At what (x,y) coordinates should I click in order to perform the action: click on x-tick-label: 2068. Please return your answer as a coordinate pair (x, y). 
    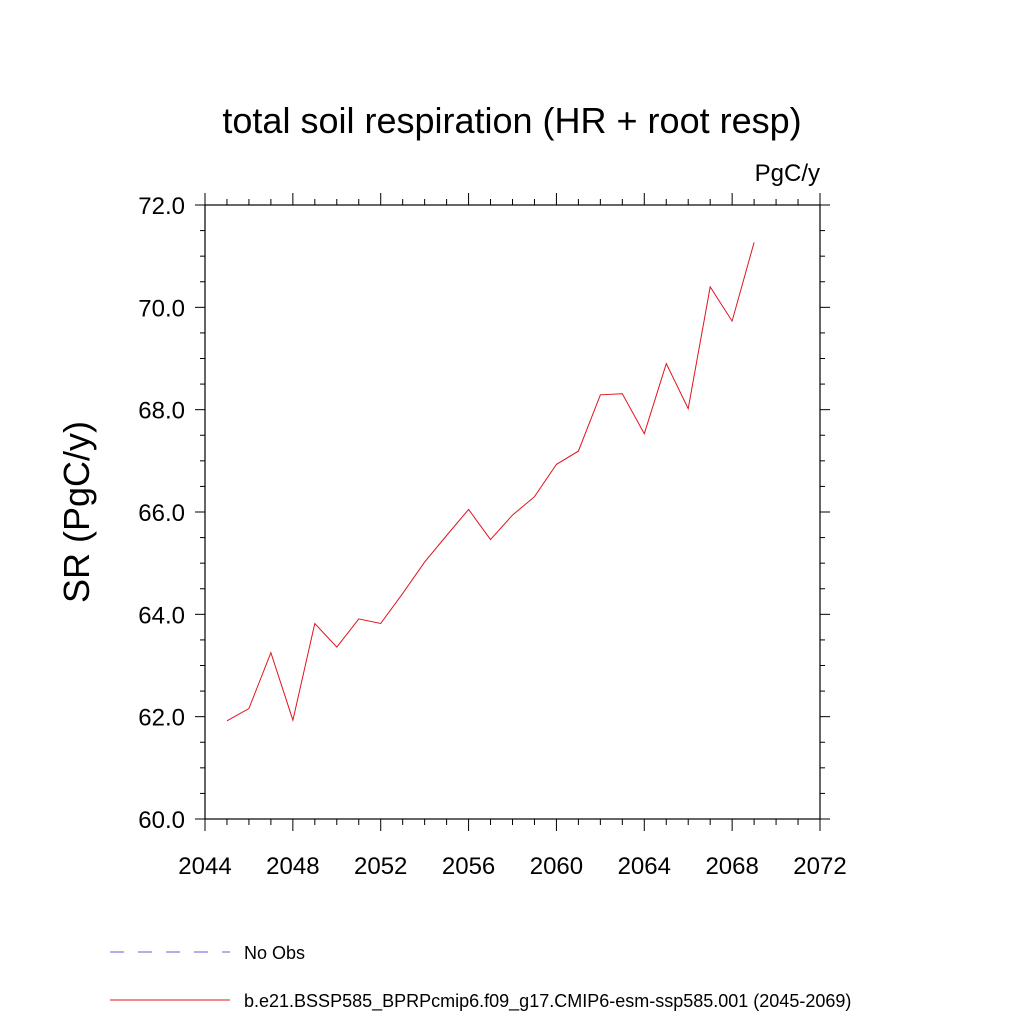
    Looking at the image, I should click on (731, 866).